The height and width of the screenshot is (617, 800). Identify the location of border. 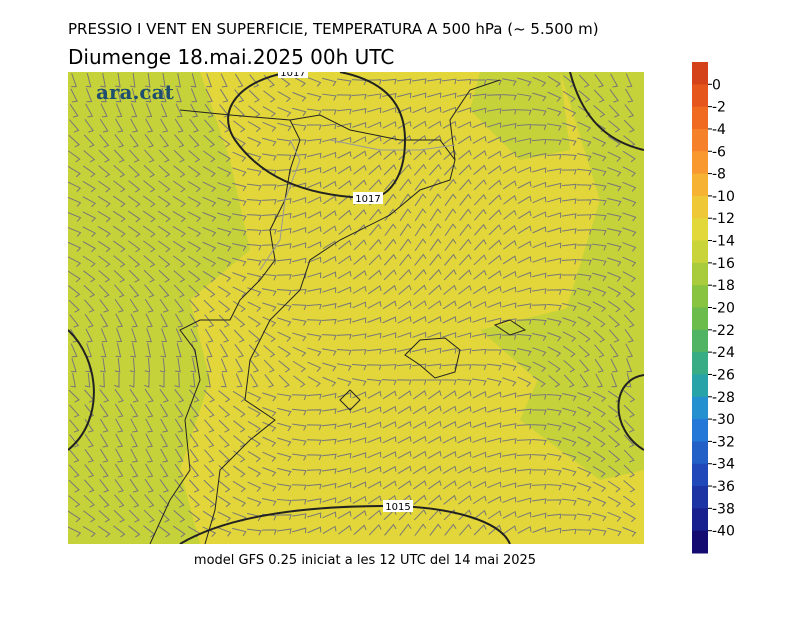
(357, 205).